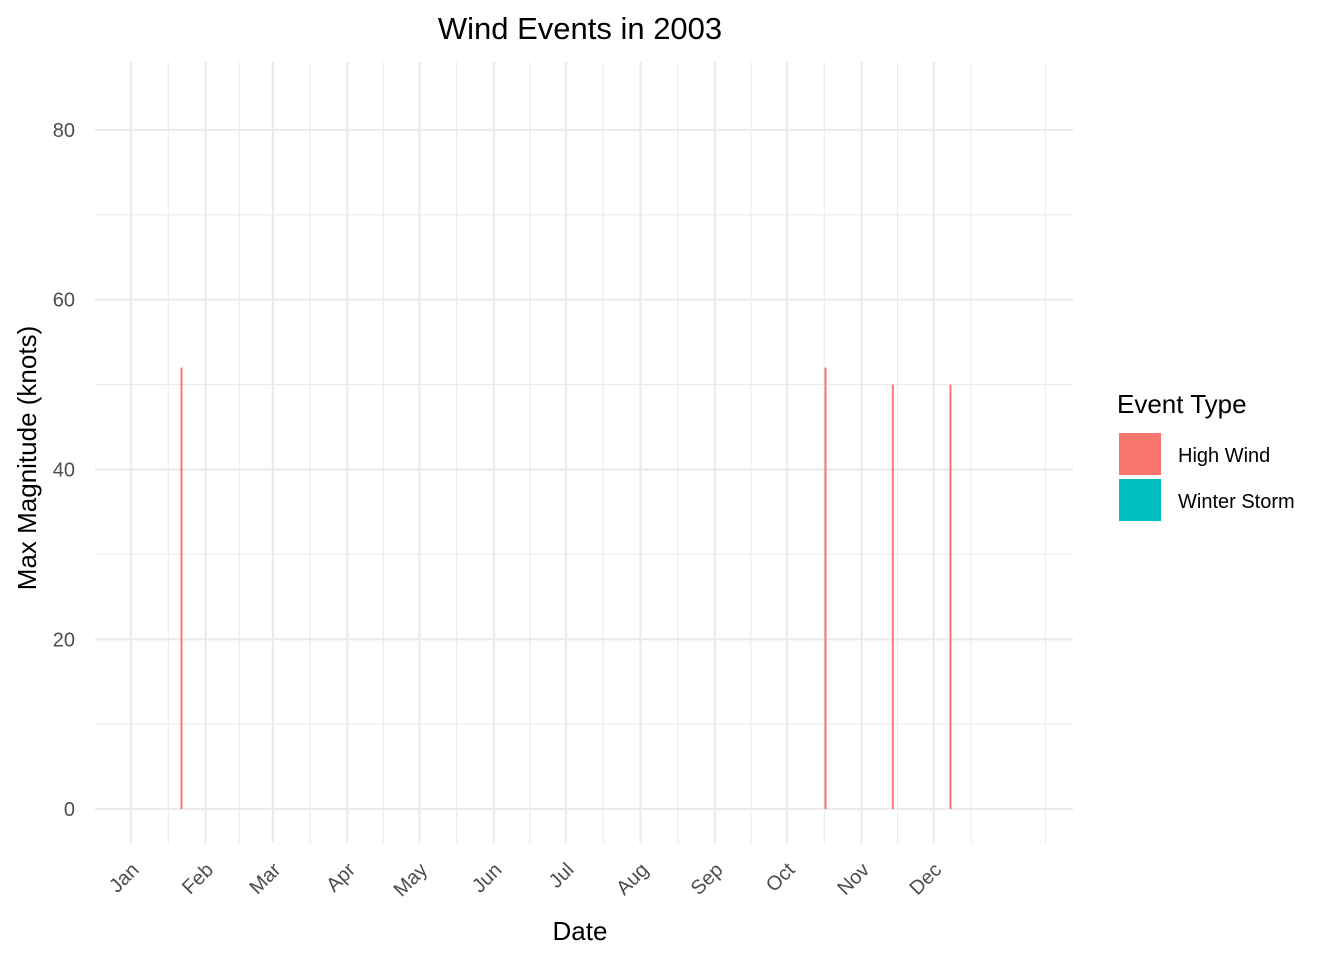  I want to click on x-tick-label: Jun, so click(487, 878).